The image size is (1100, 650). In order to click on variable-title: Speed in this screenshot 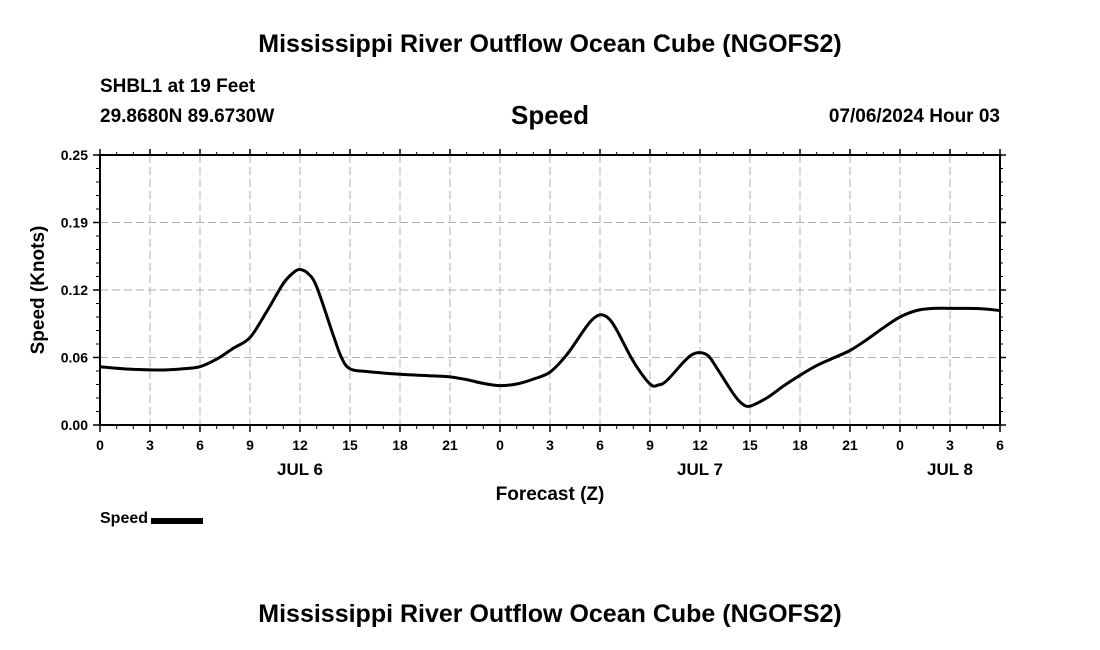, I will do `click(550, 115)`.